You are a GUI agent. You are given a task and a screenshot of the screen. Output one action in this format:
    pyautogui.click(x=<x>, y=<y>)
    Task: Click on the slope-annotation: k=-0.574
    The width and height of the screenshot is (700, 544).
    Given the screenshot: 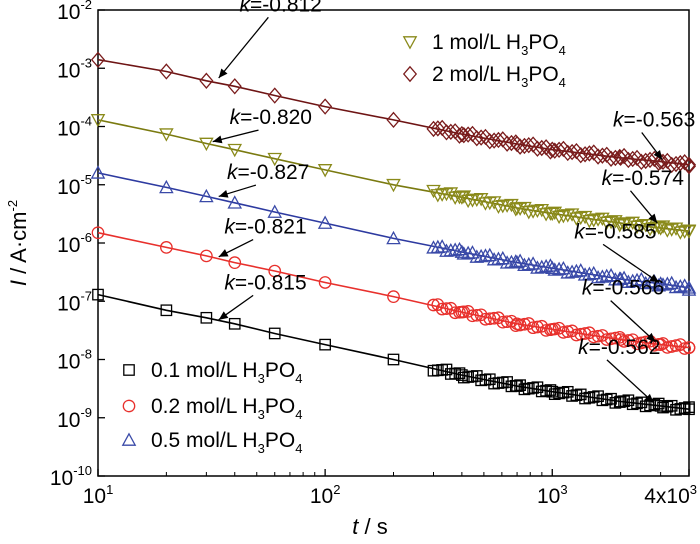 What is the action you would take?
    pyautogui.click(x=643, y=178)
    